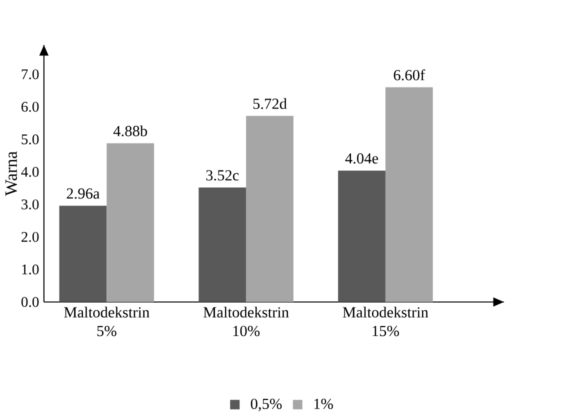 The height and width of the screenshot is (418, 582). What do you see at coordinates (266, 405) in the screenshot?
I see `legend-label: 0,5%` at bounding box center [266, 405].